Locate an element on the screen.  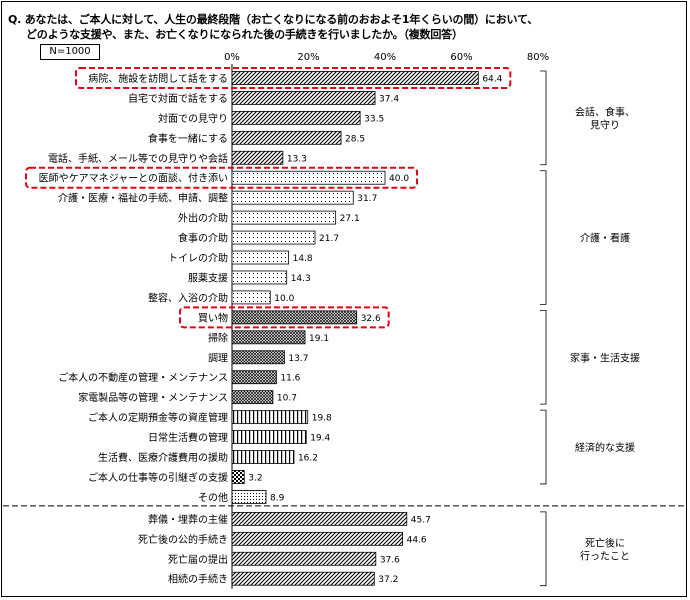
category-label: 医師やケアマネジャーとの面談、付き添い is located at coordinates (133, 178).